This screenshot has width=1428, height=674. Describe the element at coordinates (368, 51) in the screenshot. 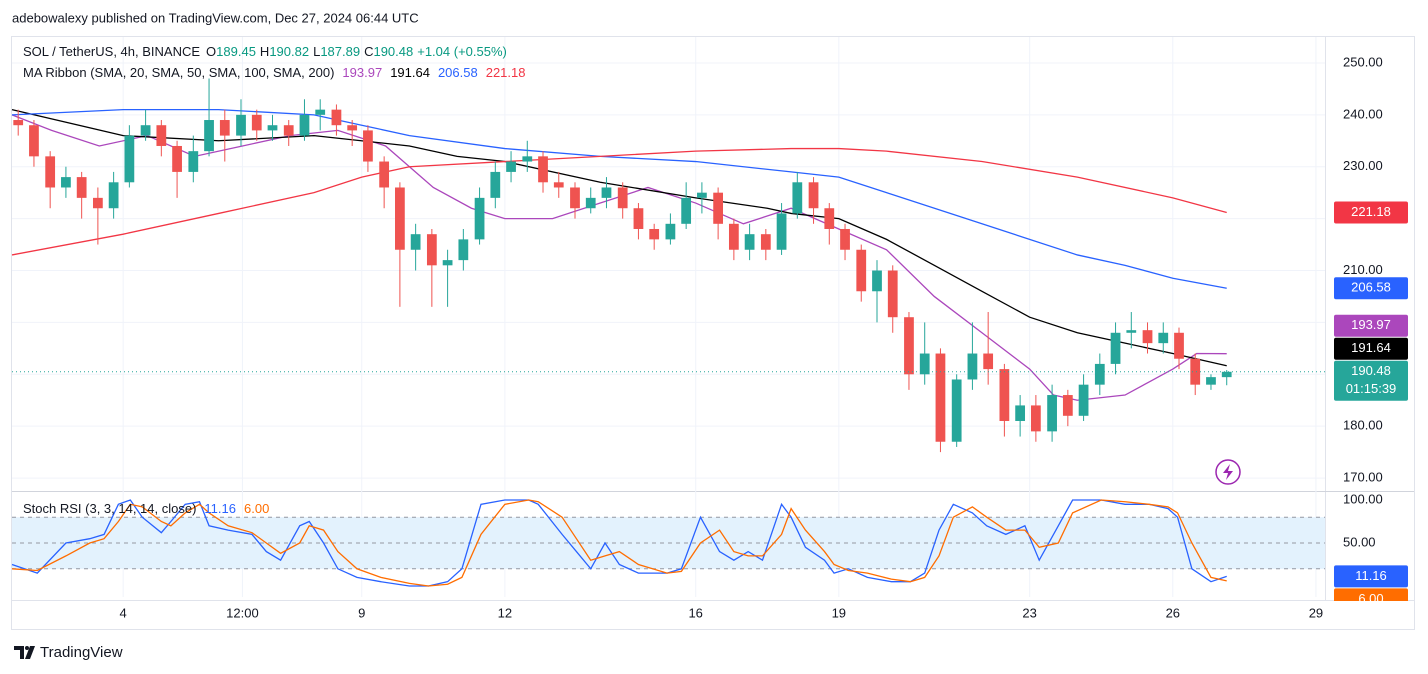

I see `ohlc-key: C` at that location.